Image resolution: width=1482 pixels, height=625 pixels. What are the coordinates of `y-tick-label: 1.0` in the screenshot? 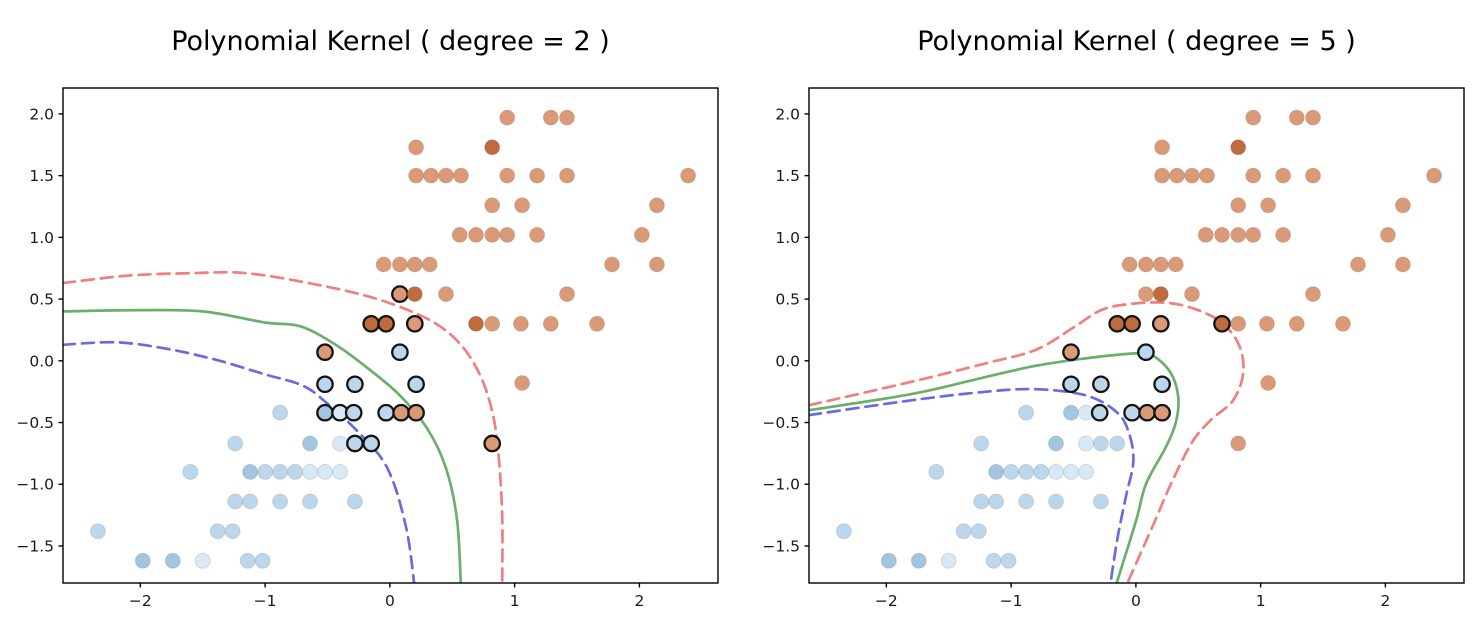 It's located at (41, 238).